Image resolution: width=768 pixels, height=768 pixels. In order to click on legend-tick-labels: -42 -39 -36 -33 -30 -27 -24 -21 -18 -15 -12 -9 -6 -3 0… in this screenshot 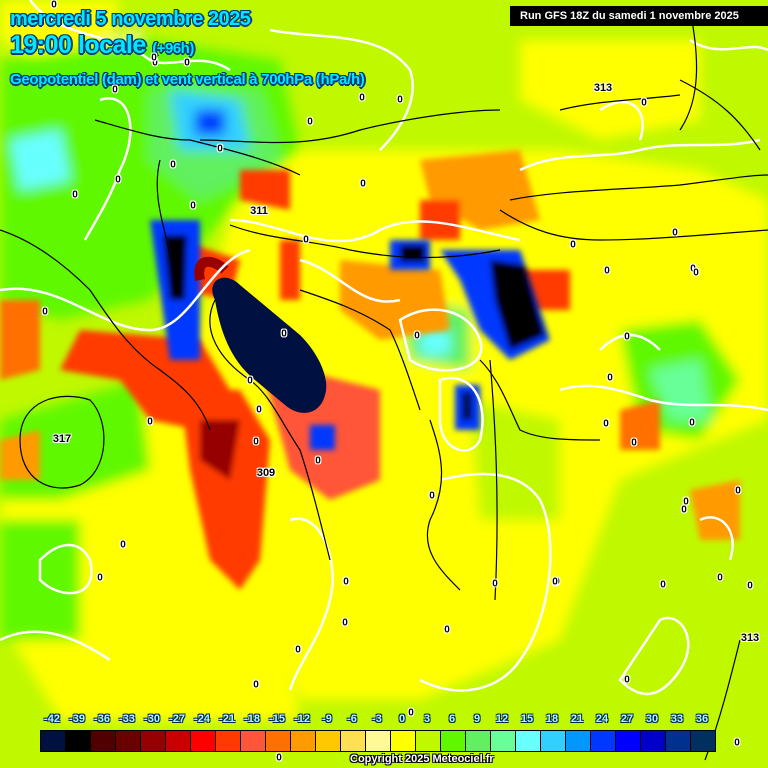, I will do `click(390, 720)`.